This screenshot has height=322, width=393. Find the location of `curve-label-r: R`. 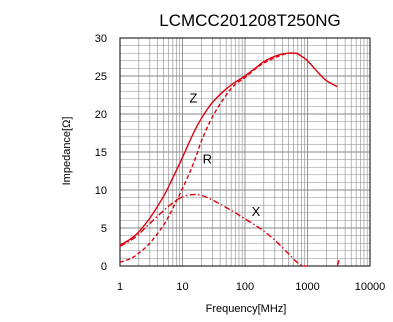

curve-label-r: R is located at coordinates (207, 158).